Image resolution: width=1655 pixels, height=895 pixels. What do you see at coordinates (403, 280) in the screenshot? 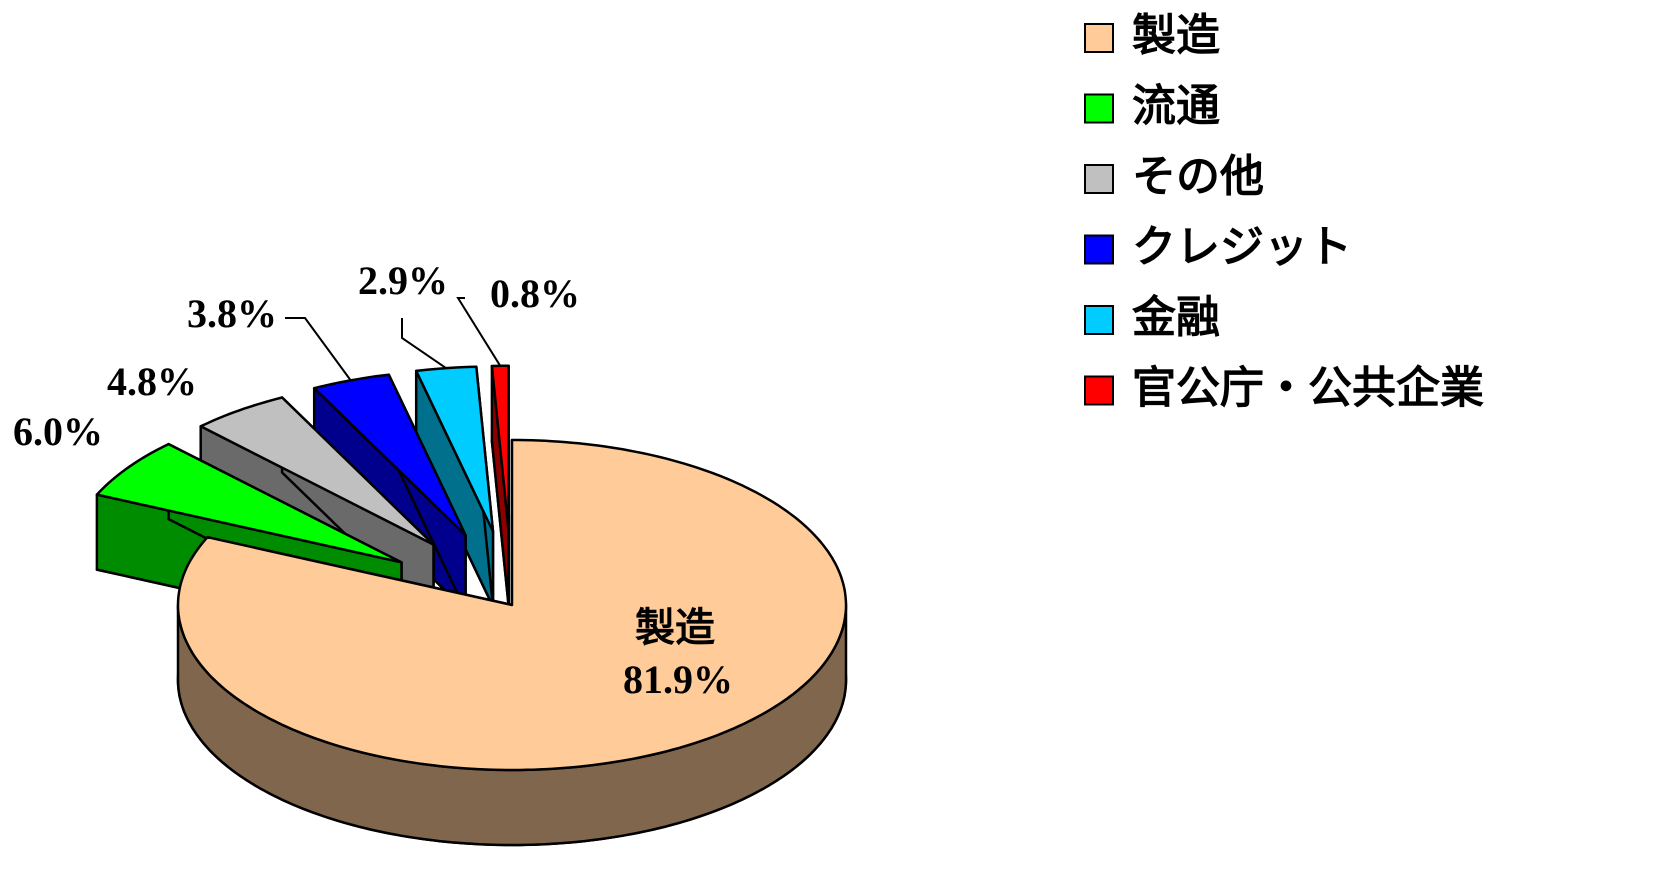
I see `data-label: 2.9%` at bounding box center [403, 280].